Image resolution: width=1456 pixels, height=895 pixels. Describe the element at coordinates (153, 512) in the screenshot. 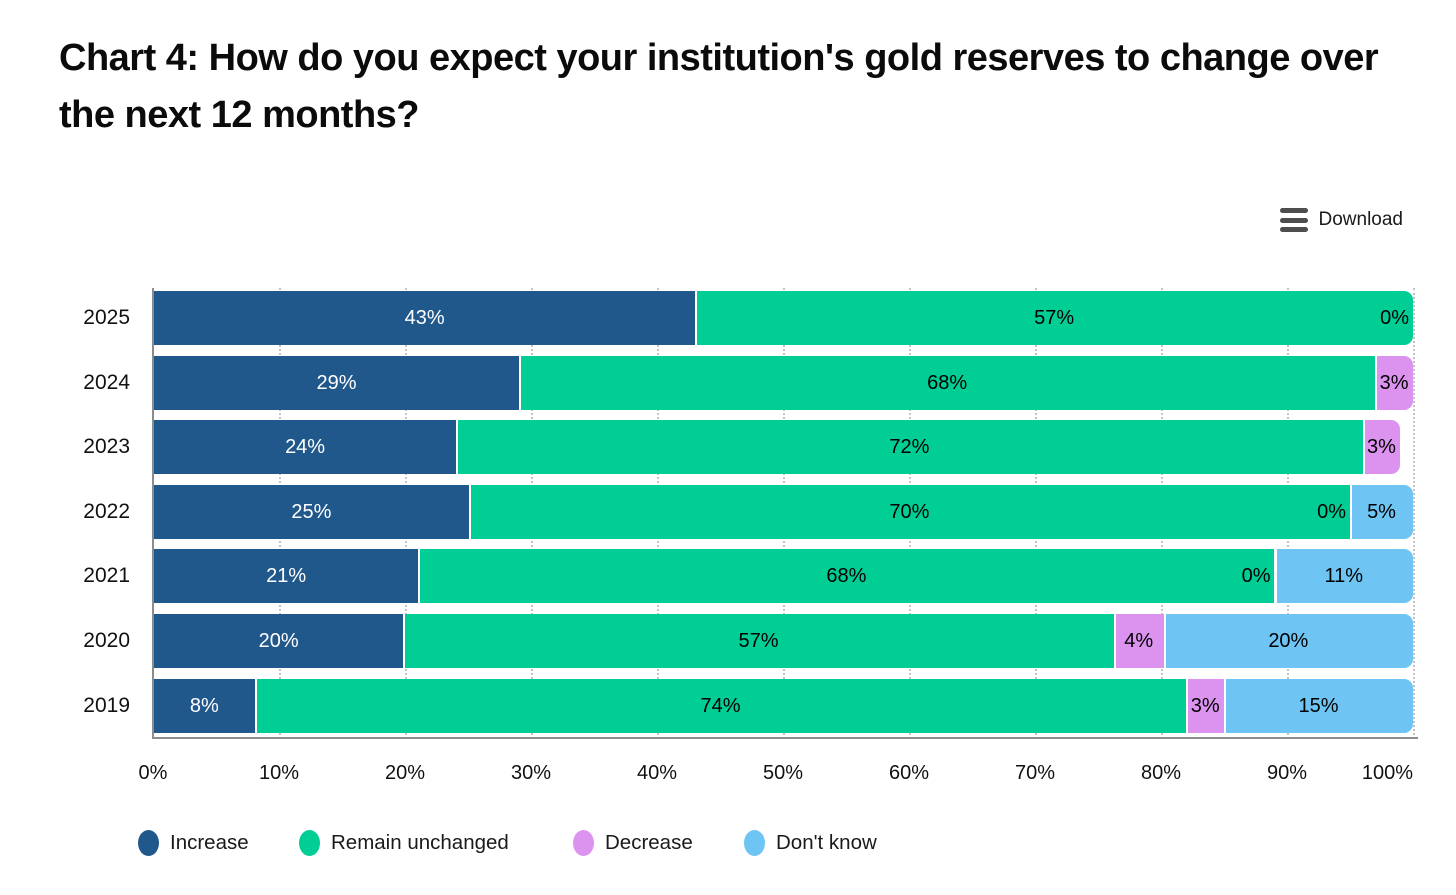

I see `y-axis-line` at that location.